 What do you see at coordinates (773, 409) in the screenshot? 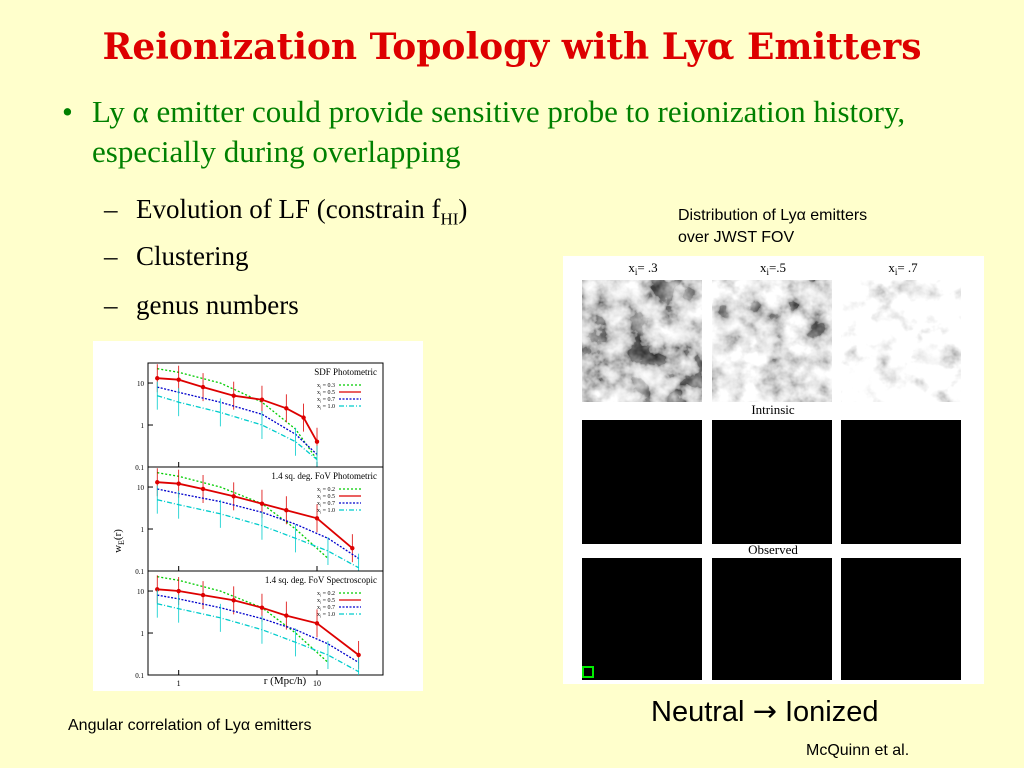
I see `map-row-label-intrinsic: Intrinsic` at bounding box center [773, 409].